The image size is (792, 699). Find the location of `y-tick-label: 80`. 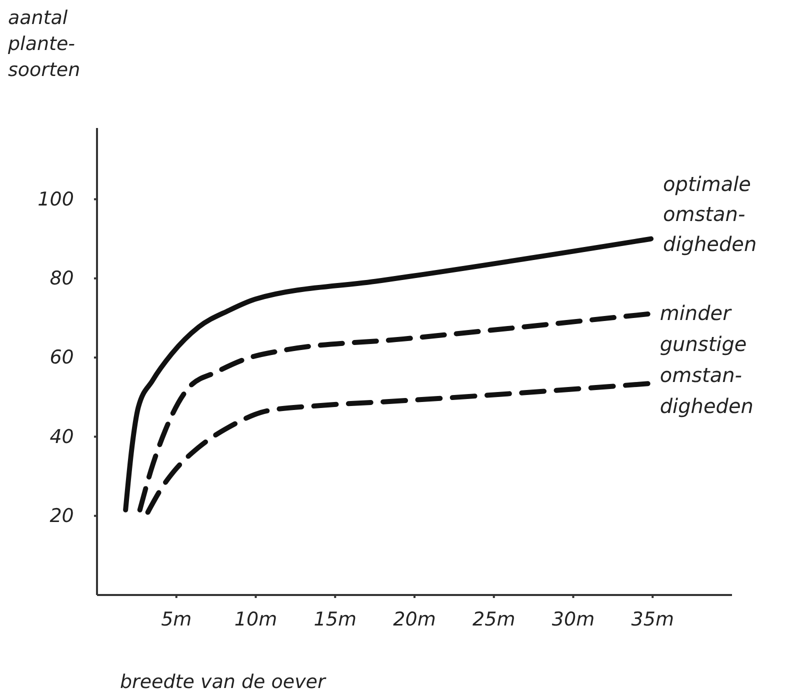

y-tick-label: 80 is located at coordinates (62, 278).